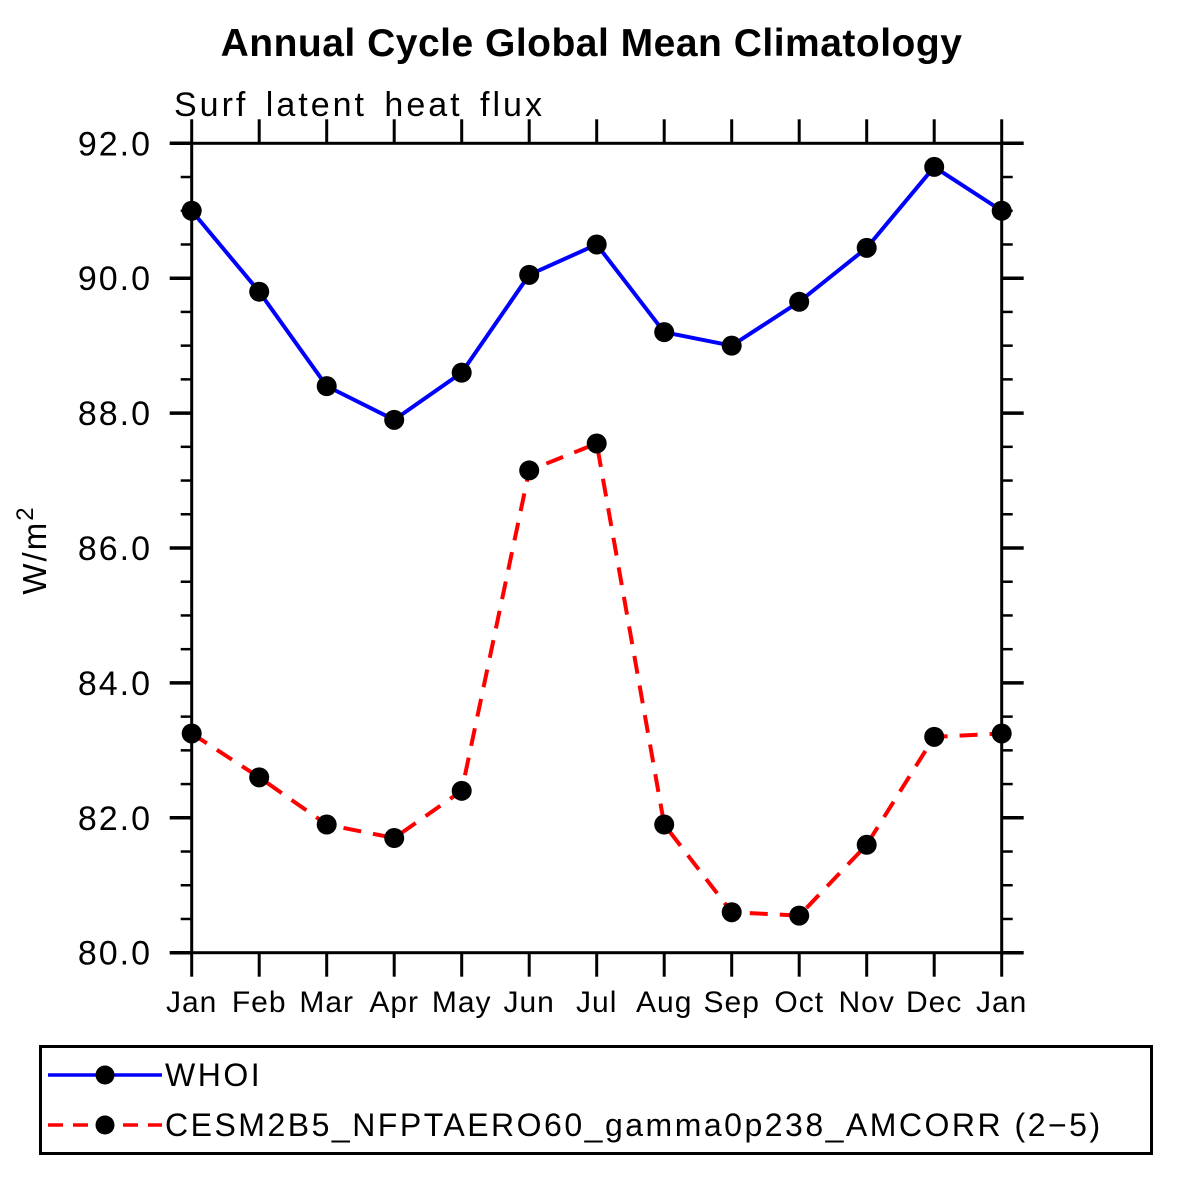 The height and width of the screenshot is (1183, 1183). Describe the element at coordinates (596, 1002) in the screenshot. I see `x-tick-label: Jul` at that location.